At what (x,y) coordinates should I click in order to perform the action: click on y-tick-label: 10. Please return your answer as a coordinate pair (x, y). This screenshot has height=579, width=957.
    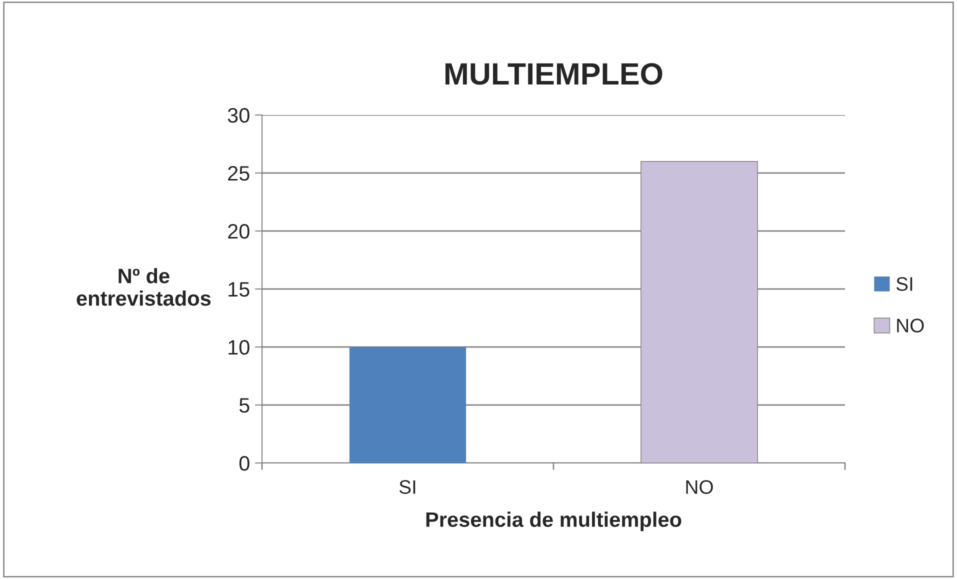
    Looking at the image, I should click on (239, 347).